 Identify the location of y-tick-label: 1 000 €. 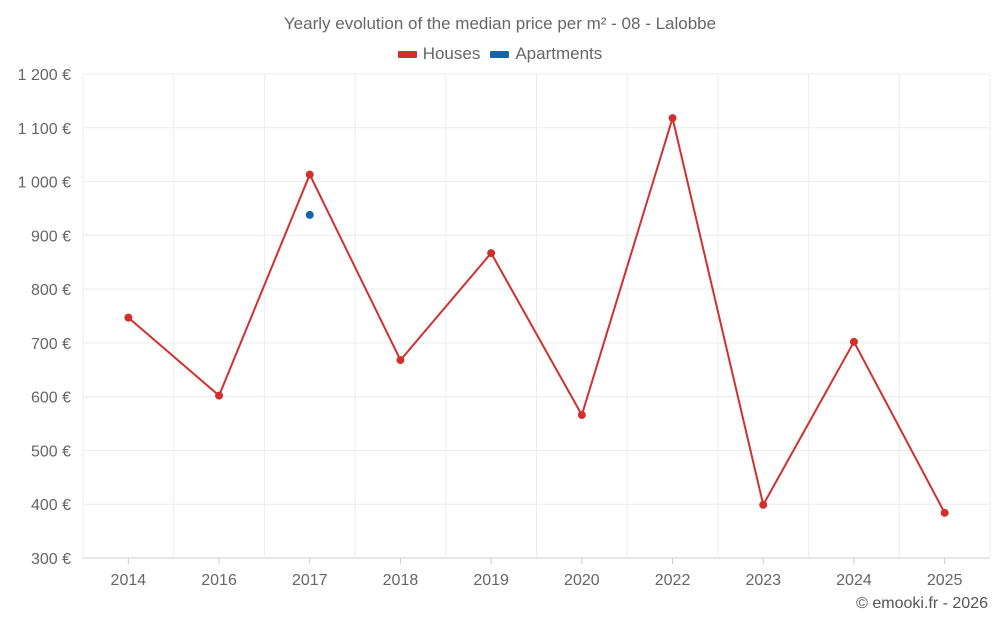
(44, 183).